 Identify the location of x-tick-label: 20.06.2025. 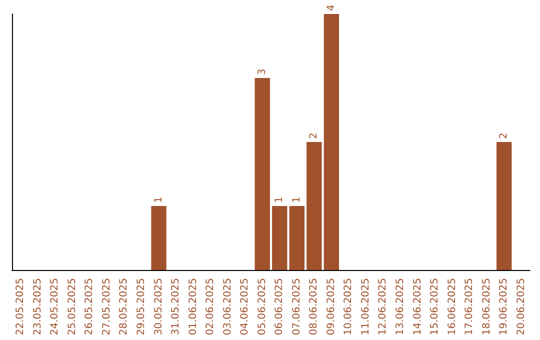
(521, 307).